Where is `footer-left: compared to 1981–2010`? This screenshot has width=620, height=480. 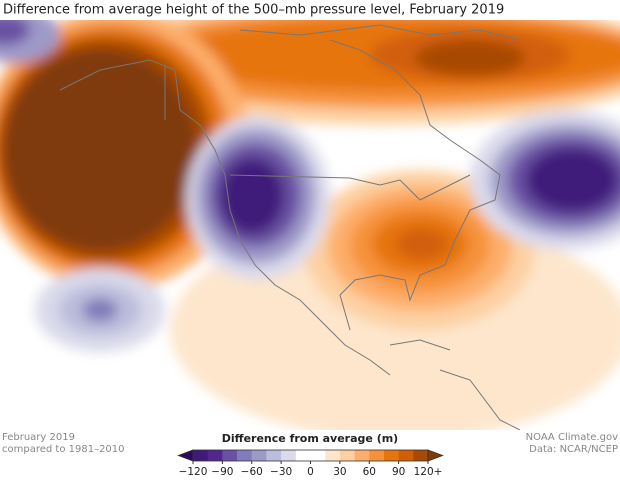
footer-left: compared to 1981–2010 is located at coordinates (63, 449).